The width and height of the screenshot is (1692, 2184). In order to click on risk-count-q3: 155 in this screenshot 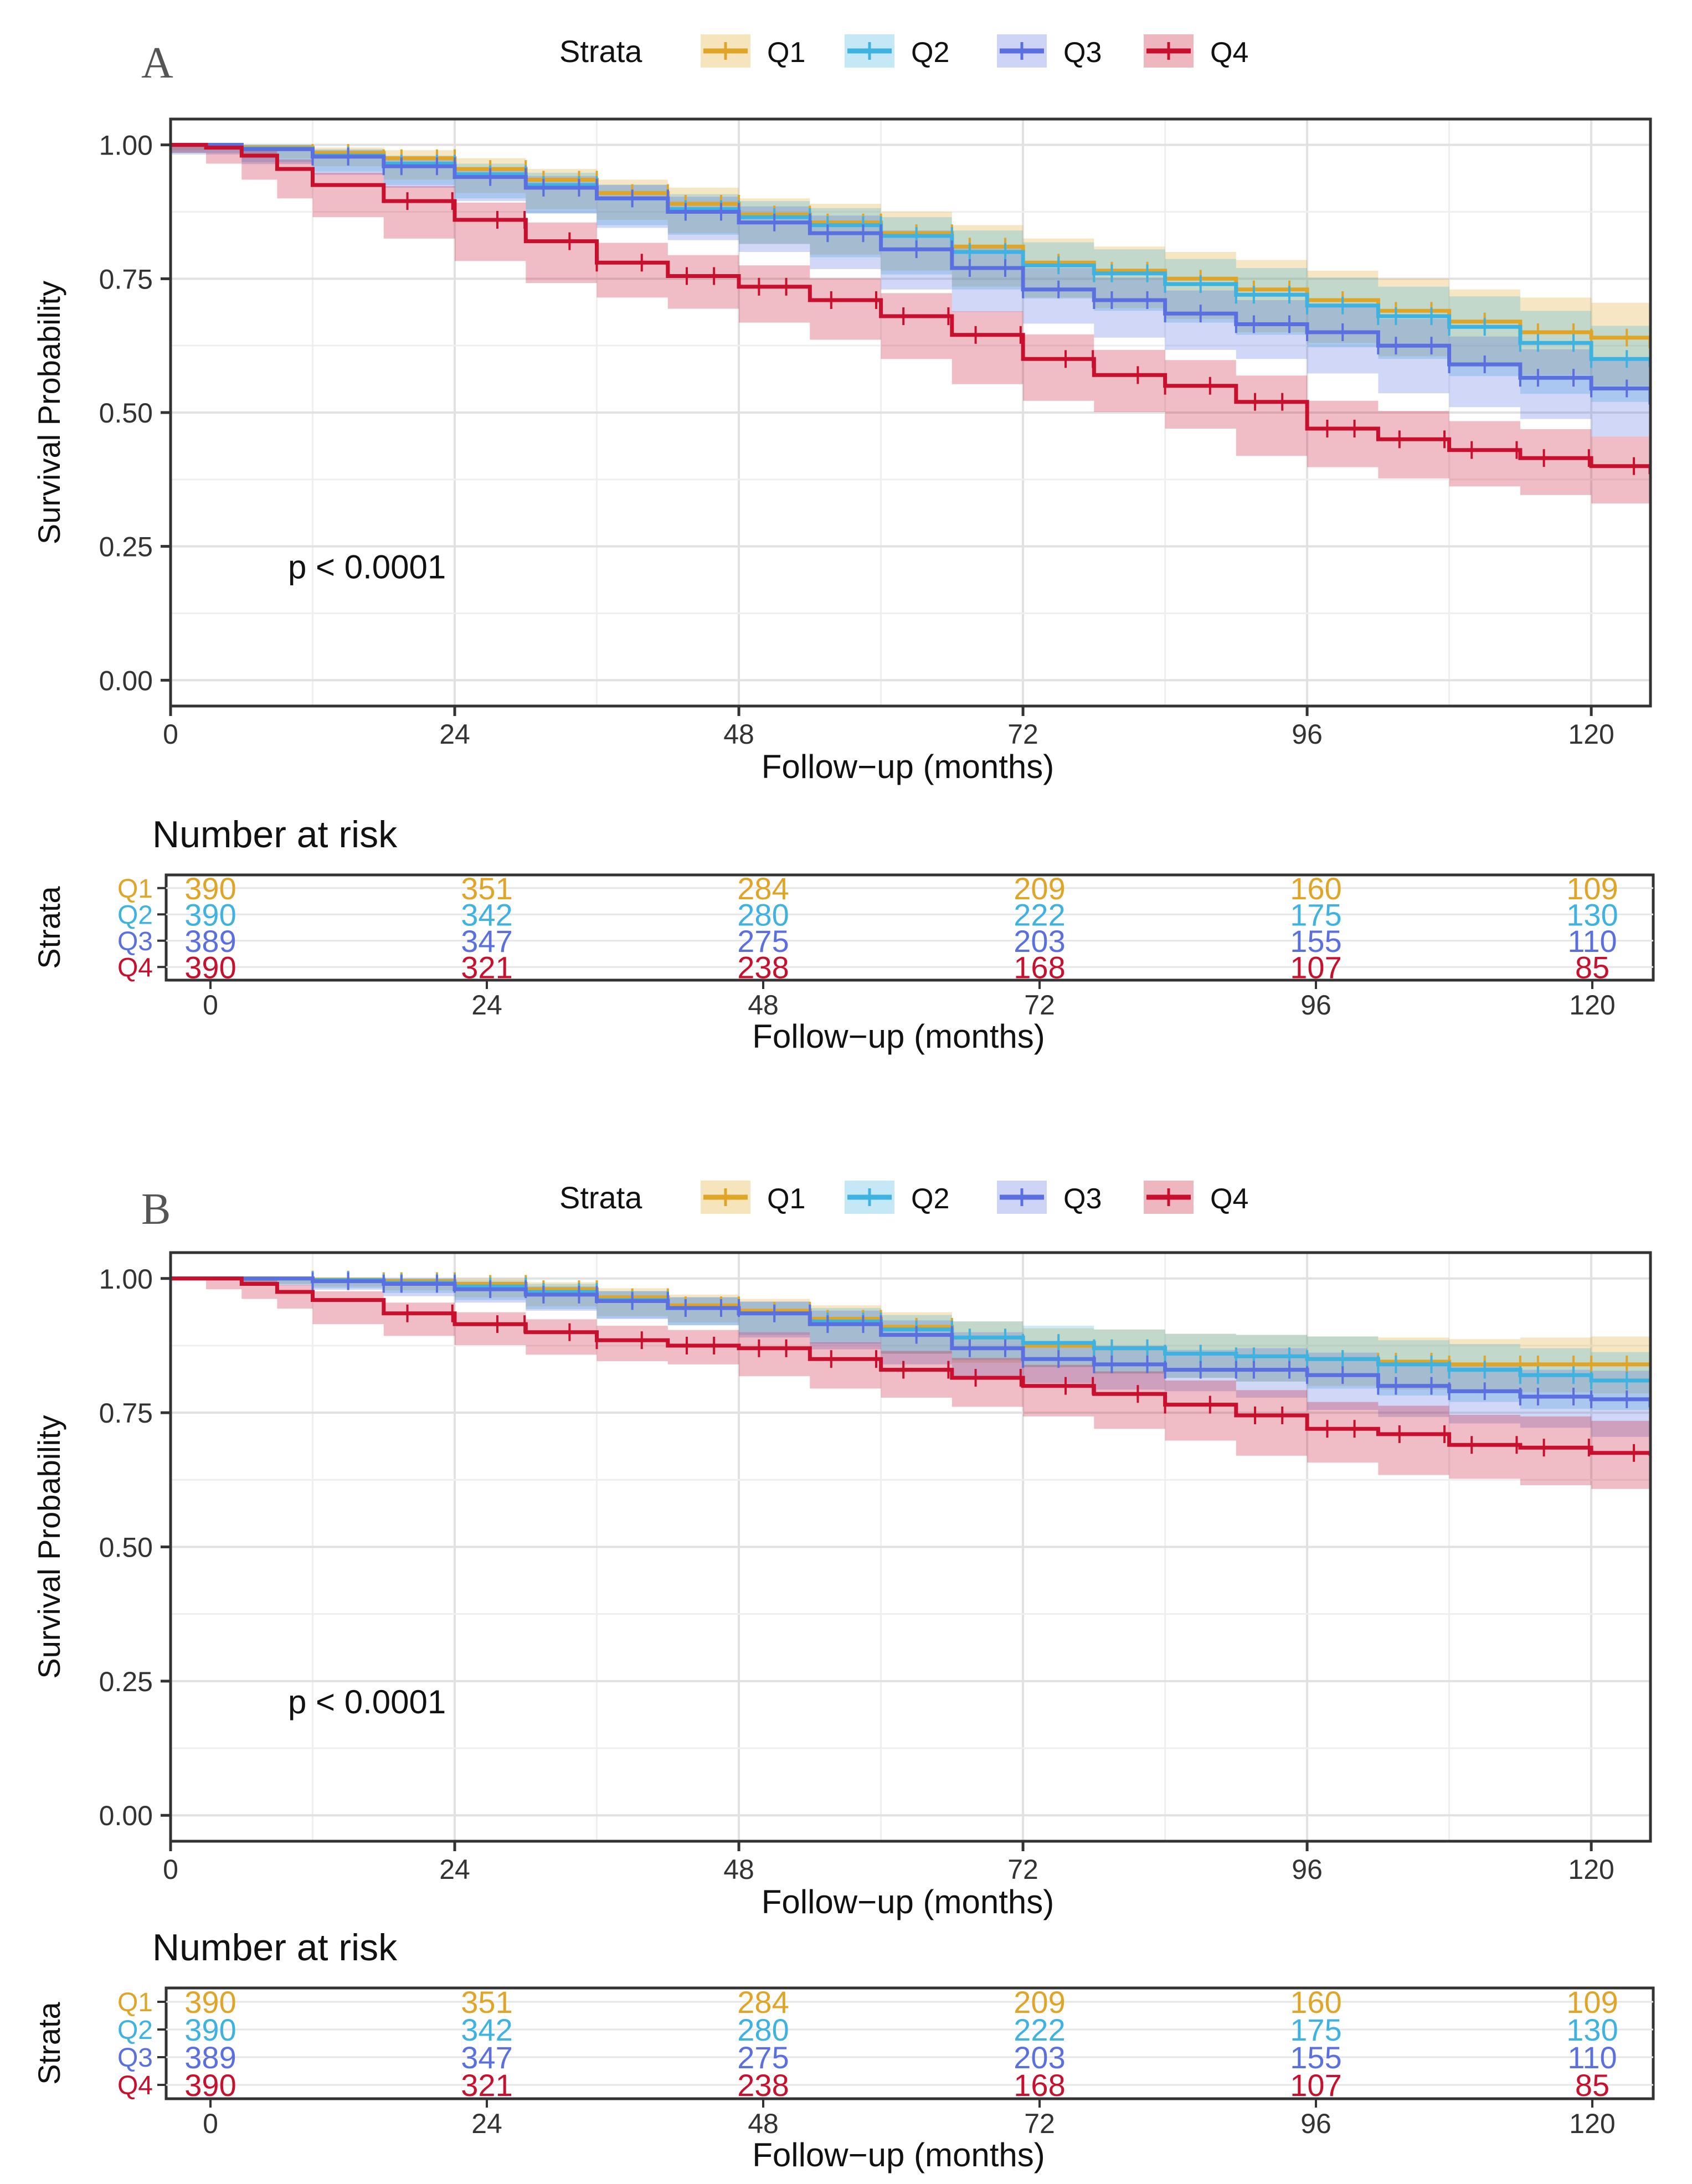, I will do `click(1316, 2057)`.